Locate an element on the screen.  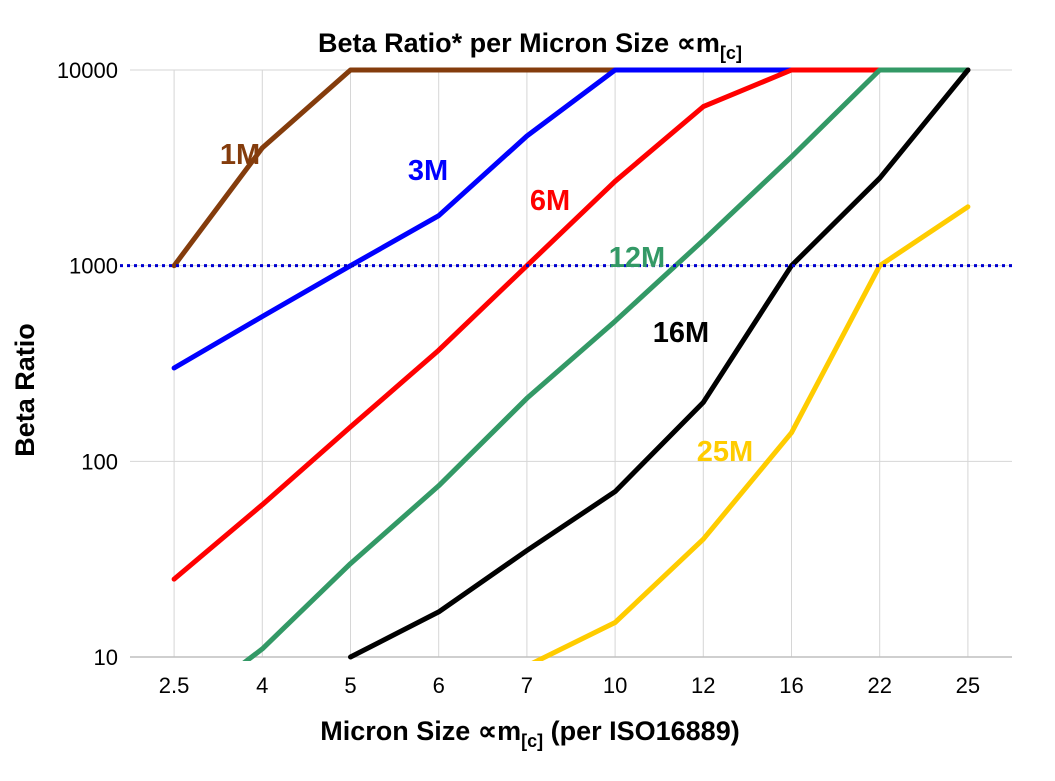
series-label-16M: 16M is located at coordinates (681, 333).